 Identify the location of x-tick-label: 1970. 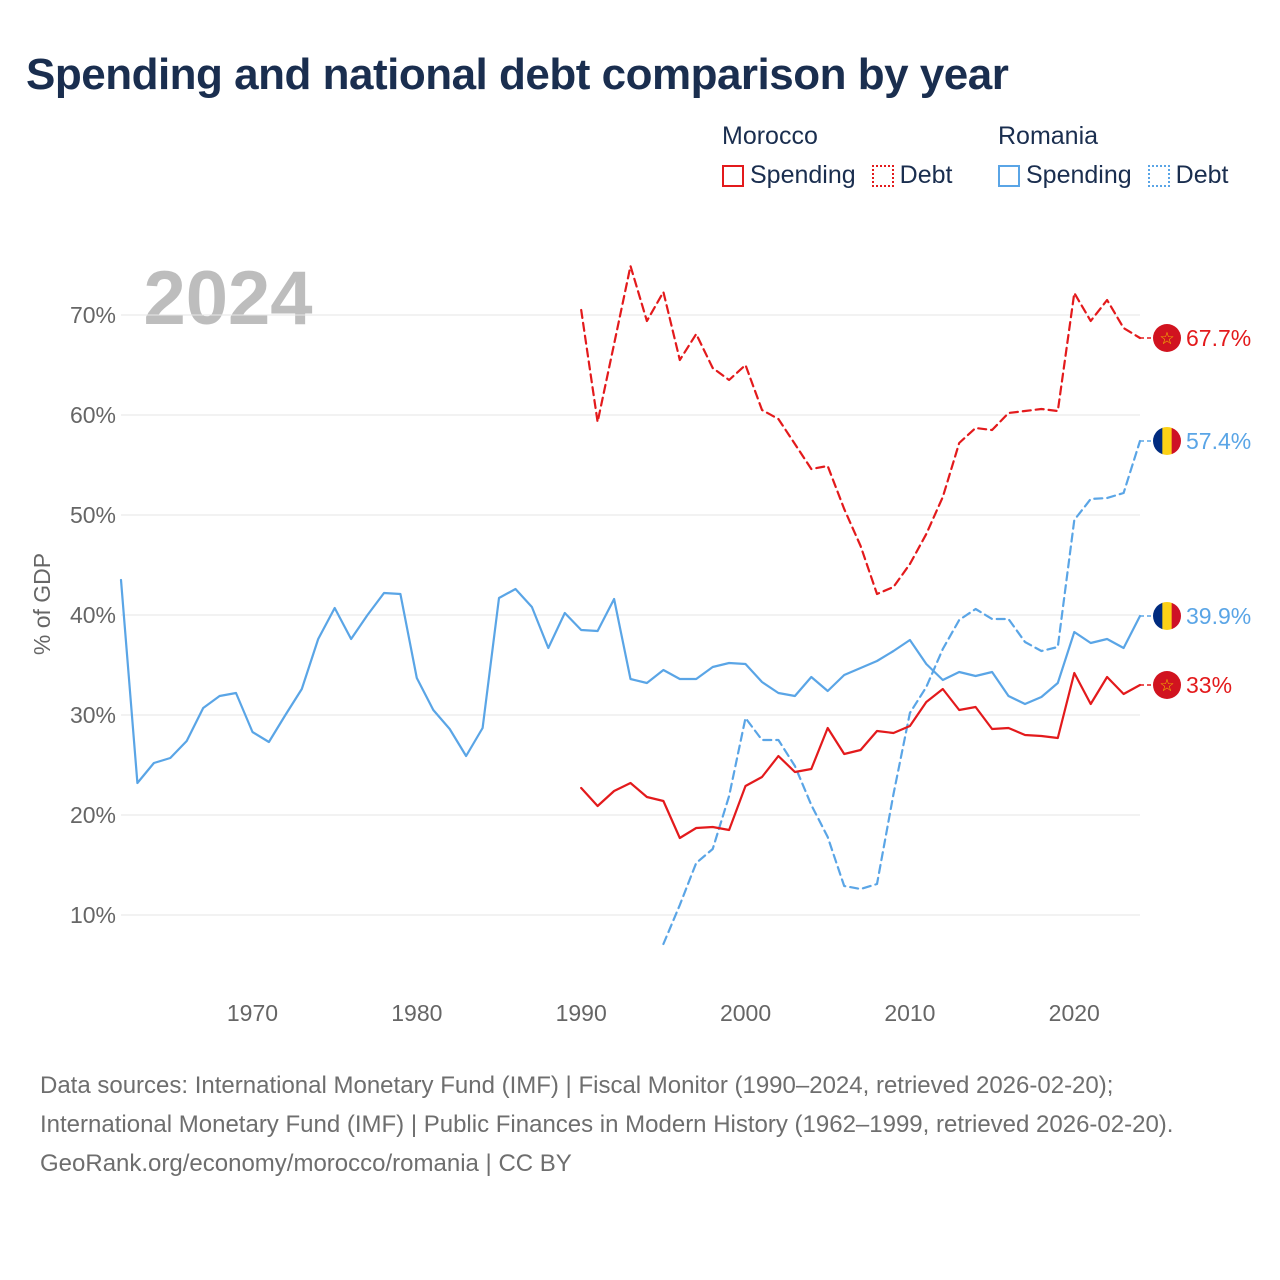
(252, 1013).